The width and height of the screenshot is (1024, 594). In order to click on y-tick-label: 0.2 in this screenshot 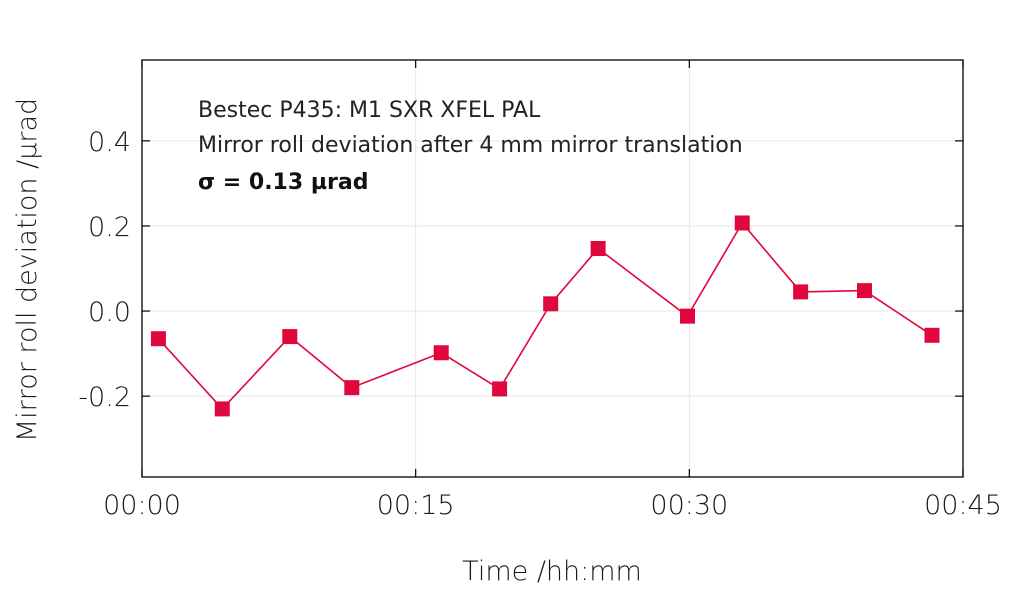, I will do `click(109, 227)`.